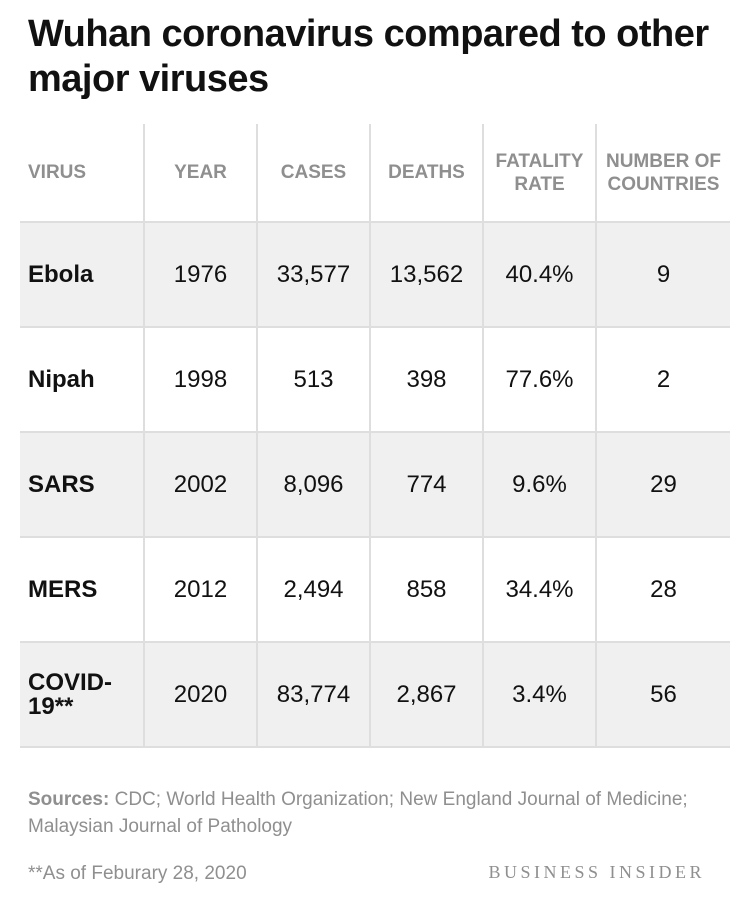 The image size is (749, 900). I want to click on cell-fatality-rate: 40.4%, so click(540, 274).